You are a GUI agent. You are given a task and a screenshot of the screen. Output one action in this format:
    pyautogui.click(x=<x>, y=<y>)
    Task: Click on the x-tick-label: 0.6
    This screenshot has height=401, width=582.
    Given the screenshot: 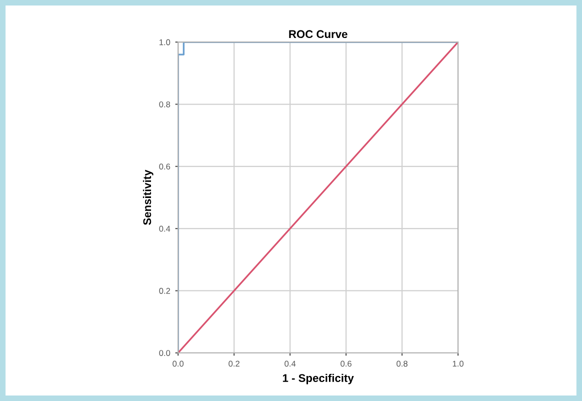 What is the action you would take?
    pyautogui.click(x=346, y=363)
    